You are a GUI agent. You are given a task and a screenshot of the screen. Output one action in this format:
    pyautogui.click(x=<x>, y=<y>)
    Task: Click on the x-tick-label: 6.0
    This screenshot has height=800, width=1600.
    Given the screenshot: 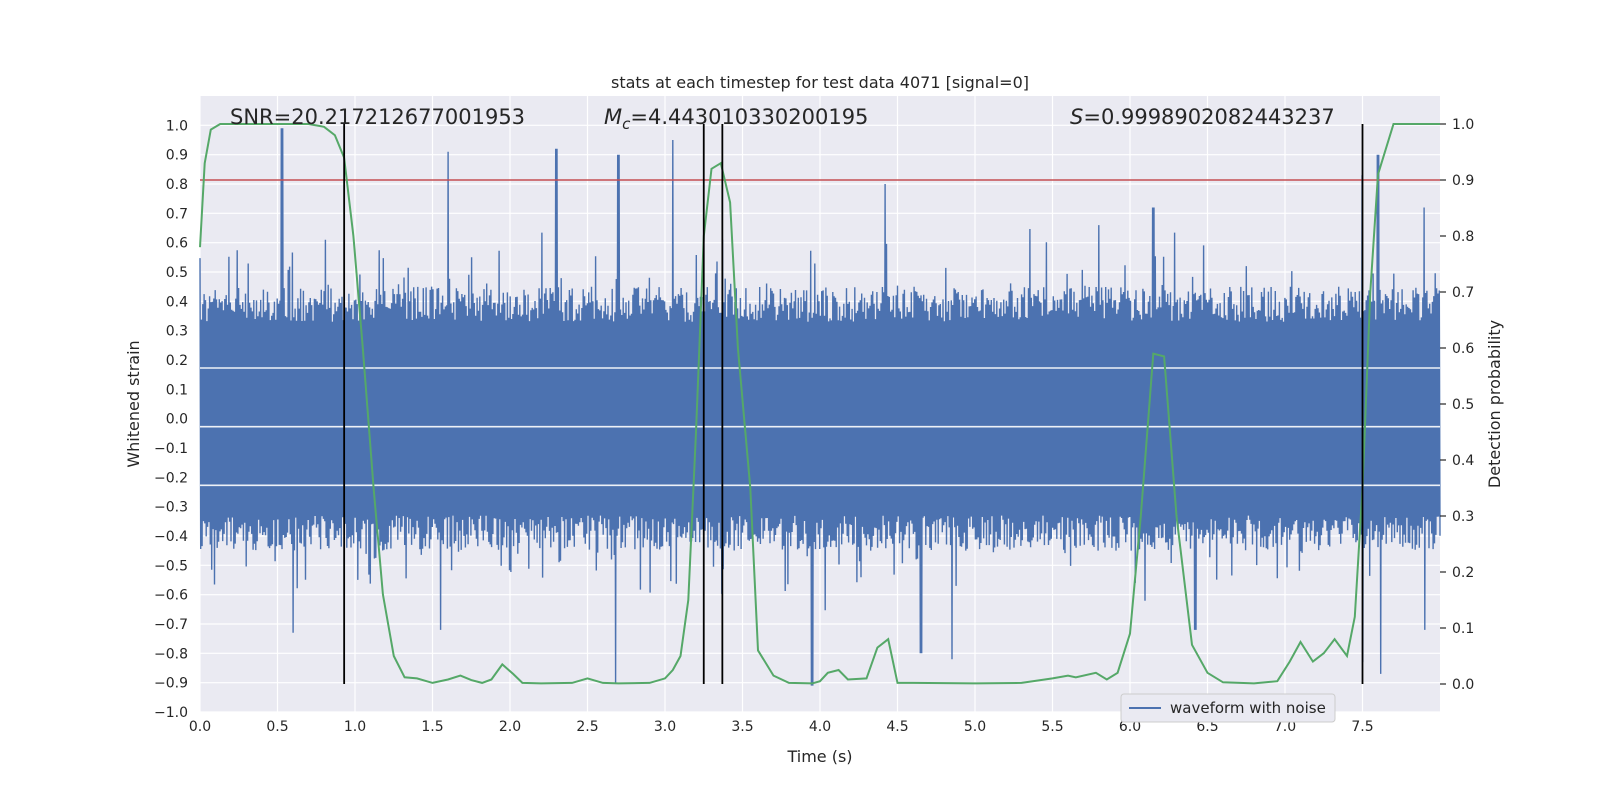 What is the action you would take?
    pyautogui.click(x=1130, y=727)
    